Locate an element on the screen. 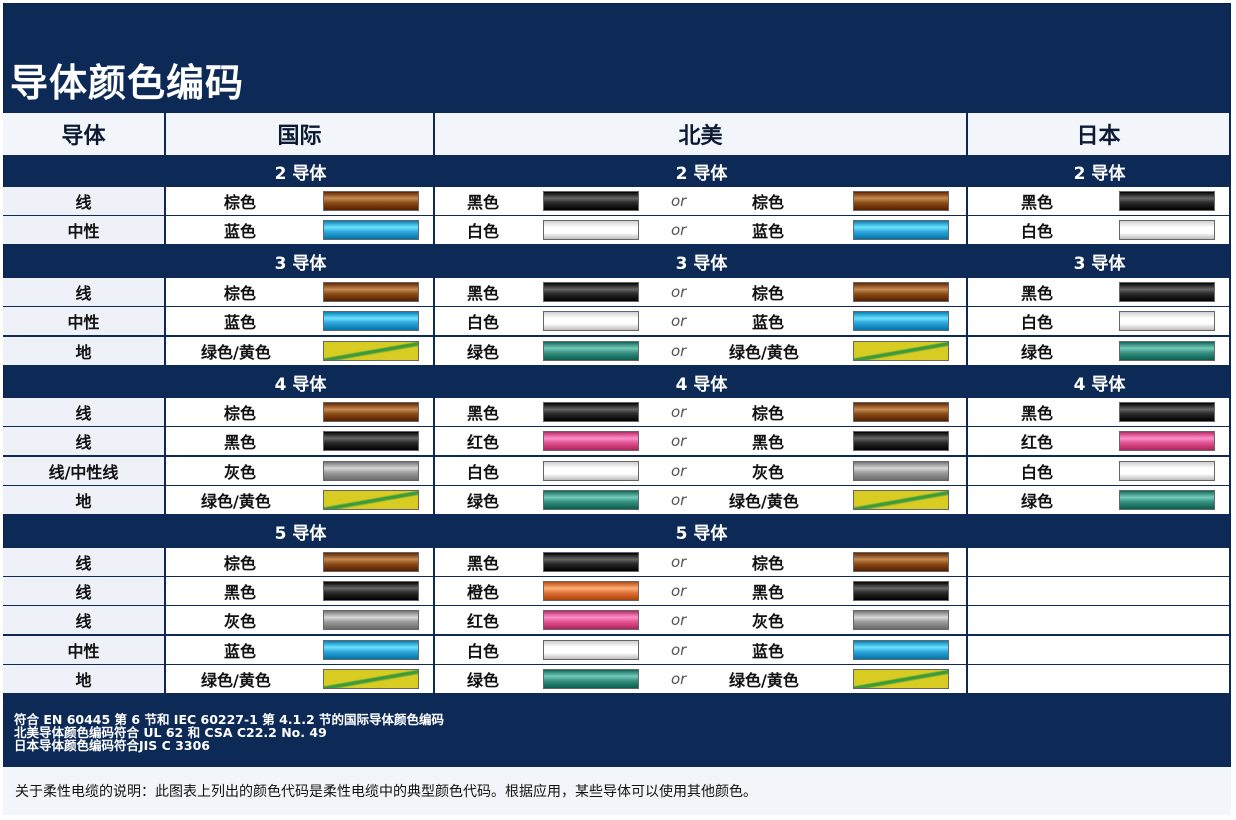 Image resolution: width=1236 pixels, height=820 pixels. table-row: 中性 蓝色 白色 or 蓝色 白色 is located at coordinates (617, 230).